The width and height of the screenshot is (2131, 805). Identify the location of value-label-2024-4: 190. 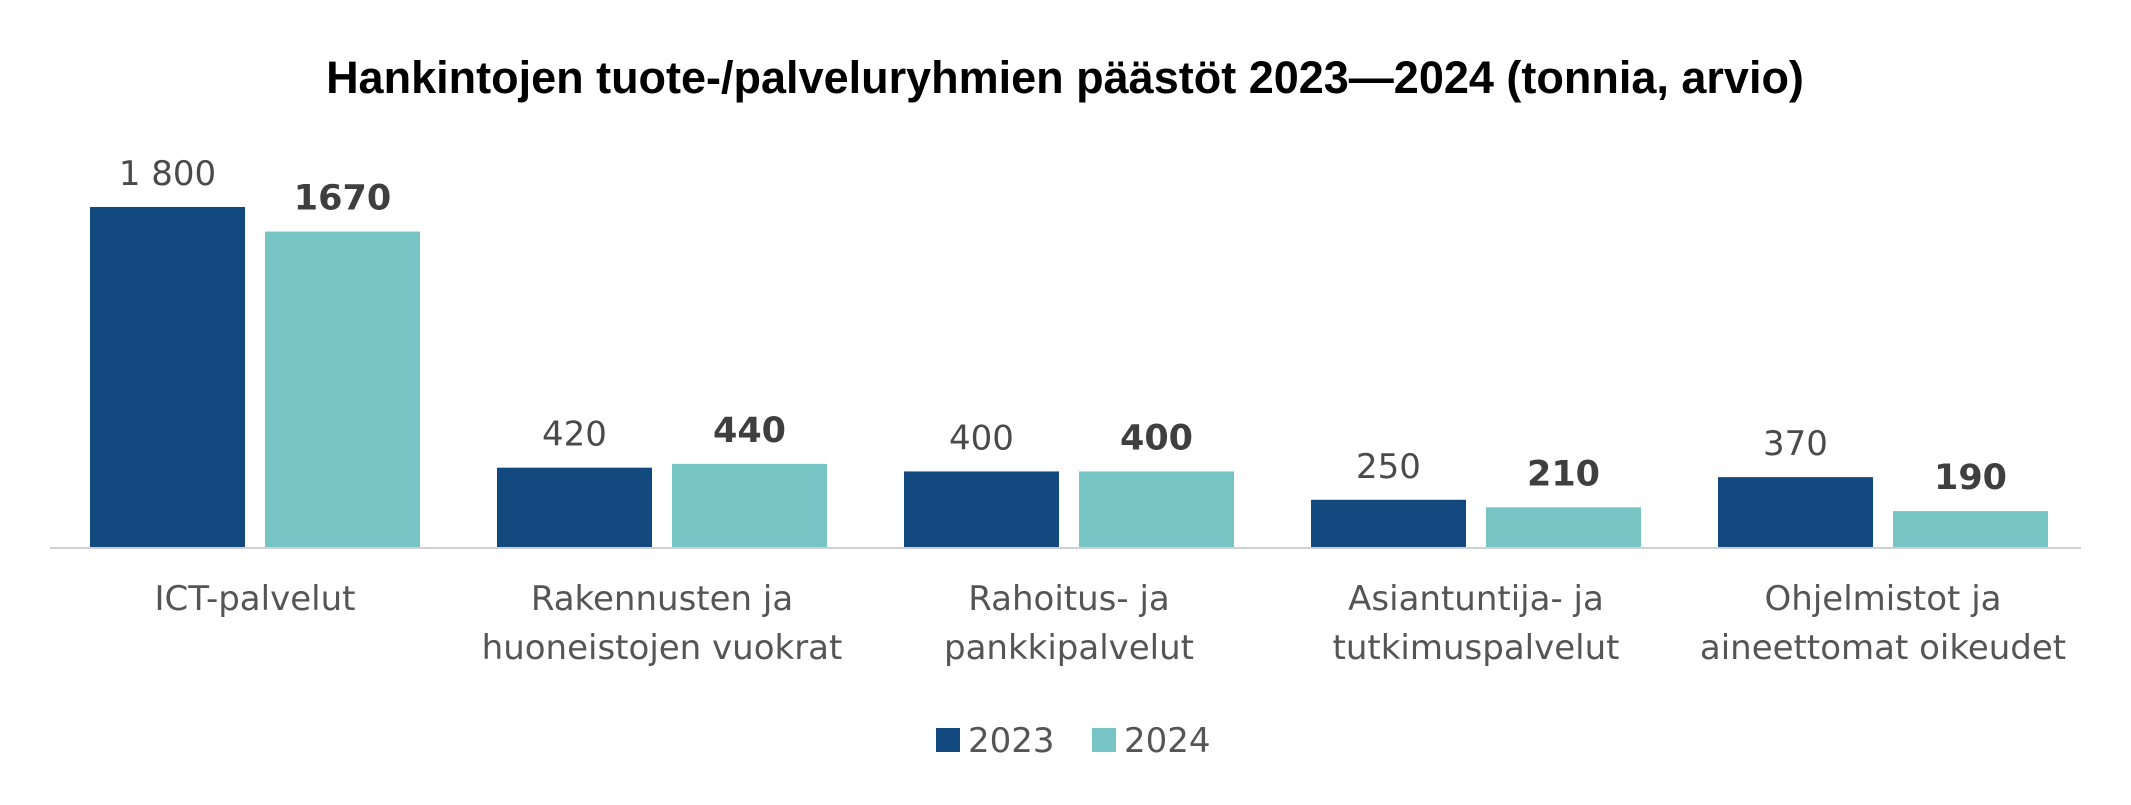
(1970, 478).